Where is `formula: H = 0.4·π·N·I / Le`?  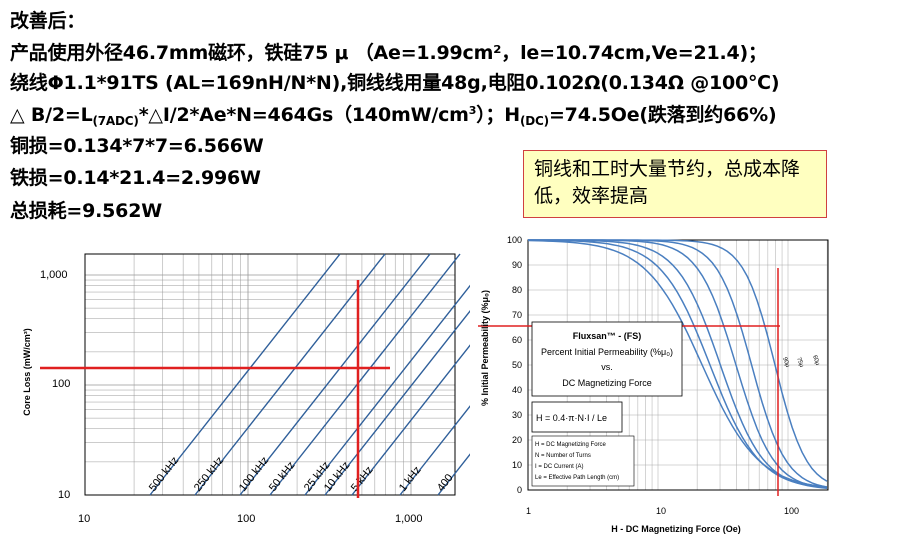
formula: H = 0.4·π·N·I / Le is located at coordinates (571, 418).